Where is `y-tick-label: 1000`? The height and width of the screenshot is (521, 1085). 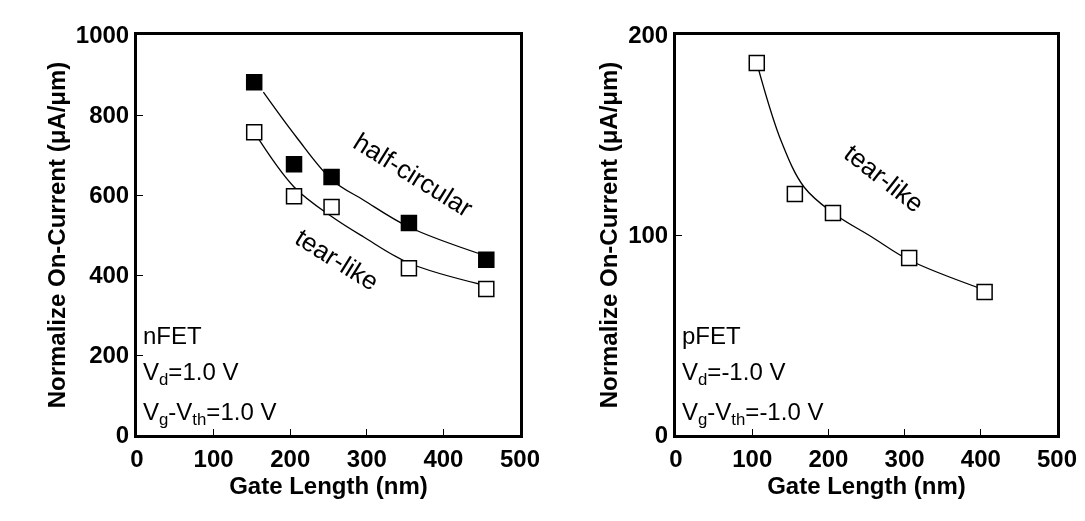 y-tick-label: 1000 is located at coordinates (102, 35).